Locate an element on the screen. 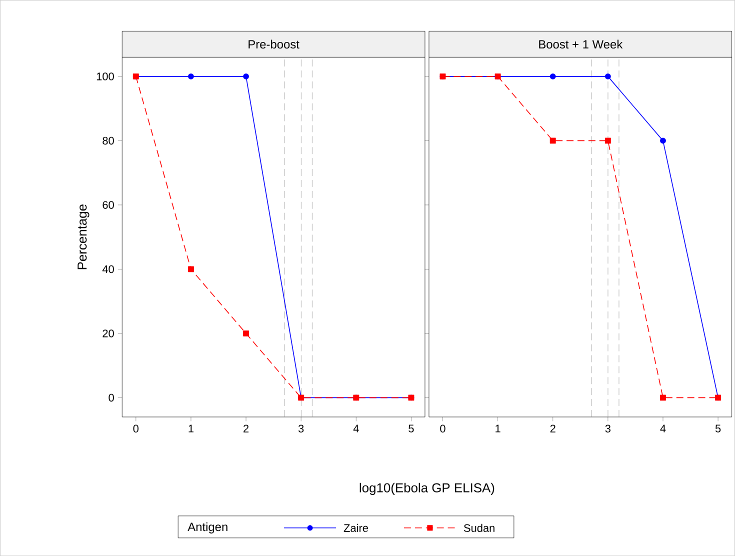 The width and height of the screenshot is (735, 556). legend-title: Antigen is located at coordinates (208, 528).